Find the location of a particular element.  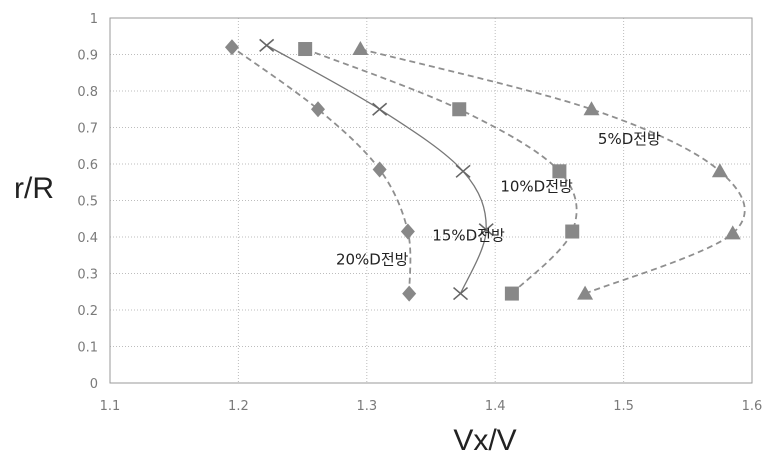

x-tick-label: 1.3 is located at coordinates (366, 406).